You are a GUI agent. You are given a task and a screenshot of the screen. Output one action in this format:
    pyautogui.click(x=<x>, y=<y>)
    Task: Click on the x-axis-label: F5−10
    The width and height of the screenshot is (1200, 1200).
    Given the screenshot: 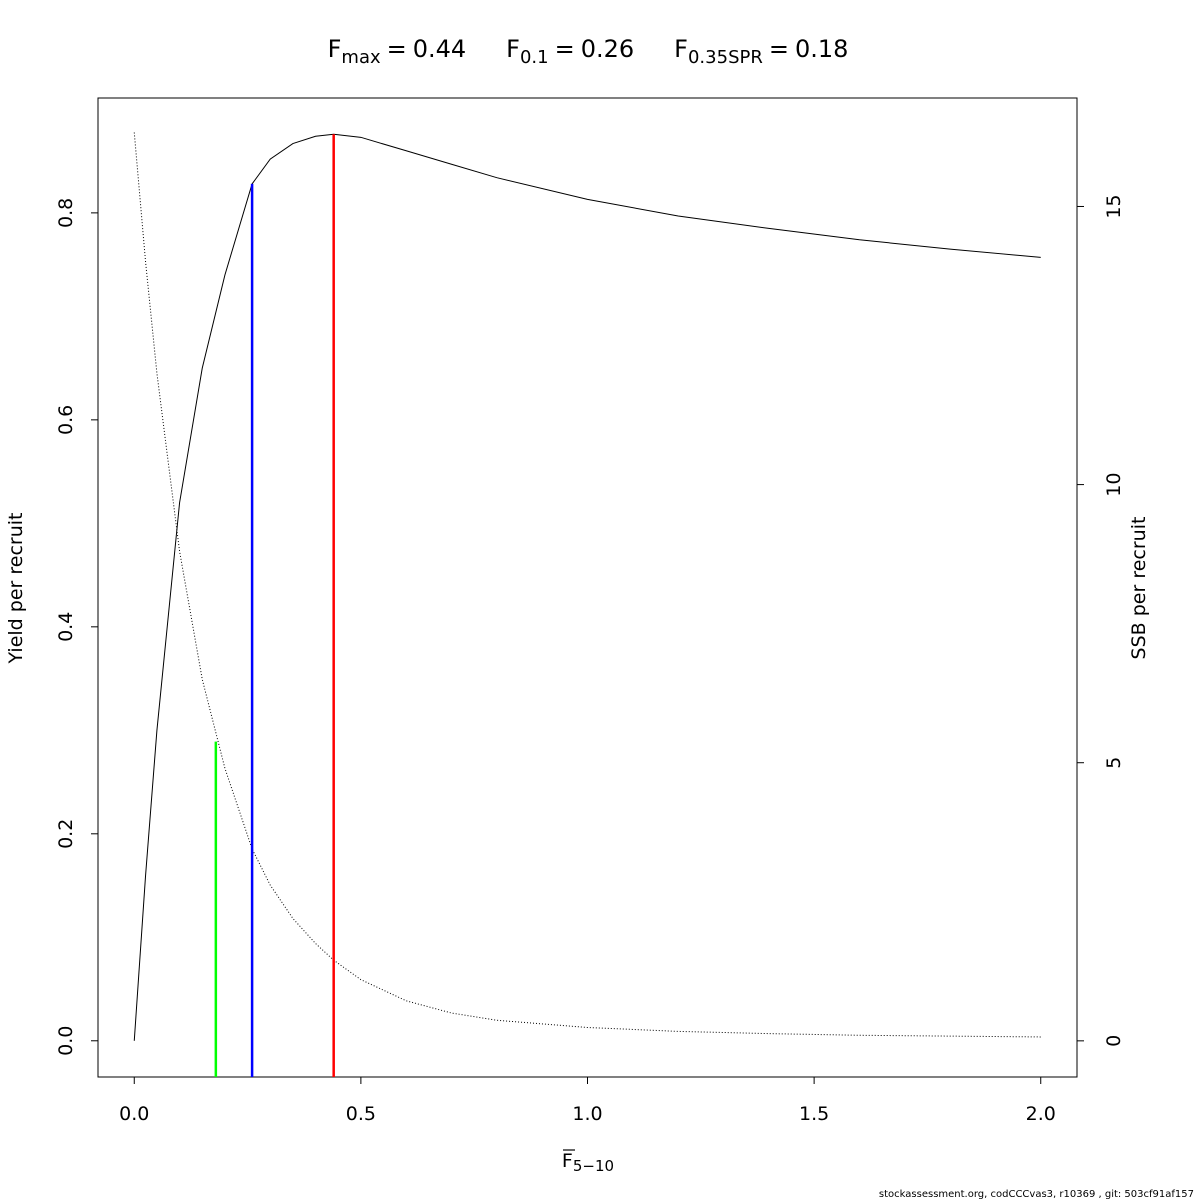 What is the action you would take?
    pyautogui.click(x=588, y=1162)
    